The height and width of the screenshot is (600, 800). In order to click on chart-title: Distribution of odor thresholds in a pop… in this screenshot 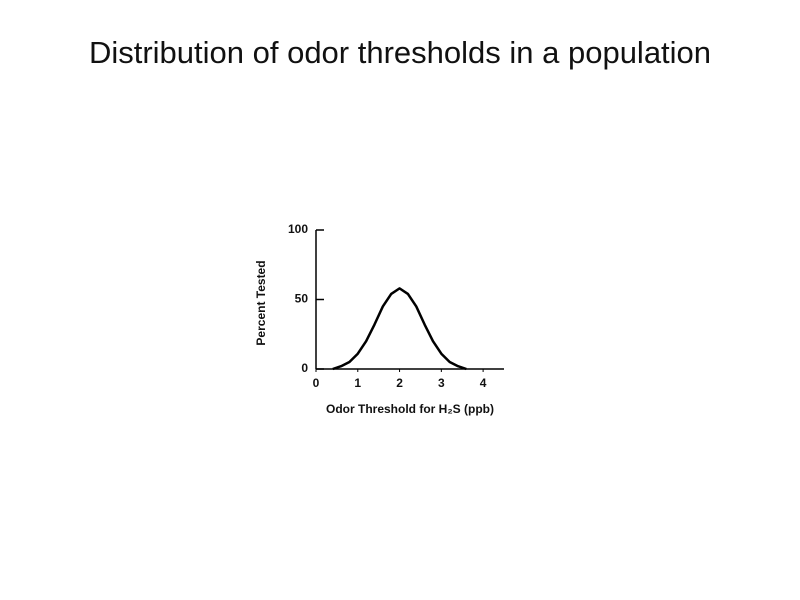, I will do `click(400, 52)`.